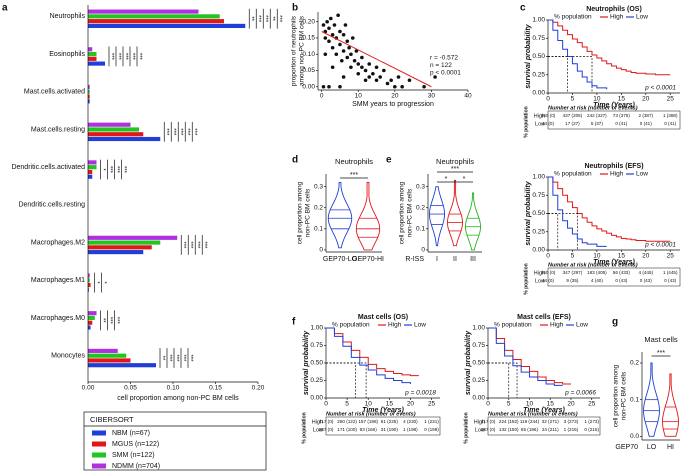  I want to click on p-value: p < 0.0001, so click(660, 88).